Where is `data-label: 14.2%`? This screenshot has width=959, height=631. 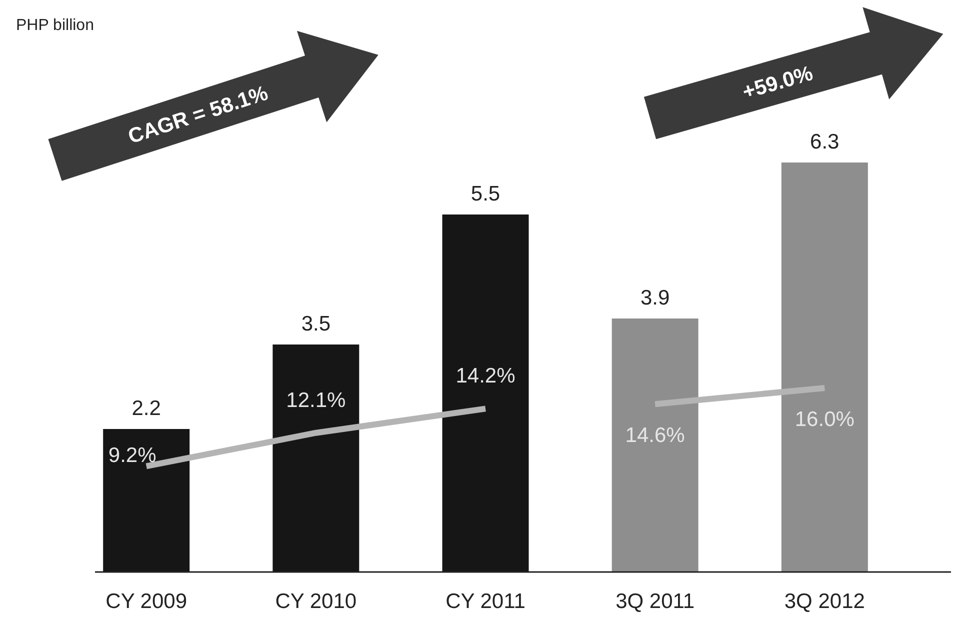 data-label: 14.2% is located at coordinates (486, 376).